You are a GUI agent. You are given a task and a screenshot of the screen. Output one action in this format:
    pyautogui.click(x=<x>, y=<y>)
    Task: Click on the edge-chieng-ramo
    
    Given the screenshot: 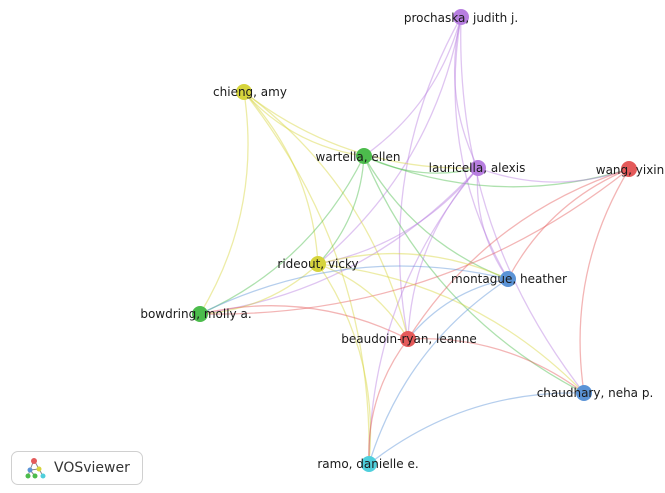 What is the action you would take?
    pyautogui.click(x=306, y=278)
    